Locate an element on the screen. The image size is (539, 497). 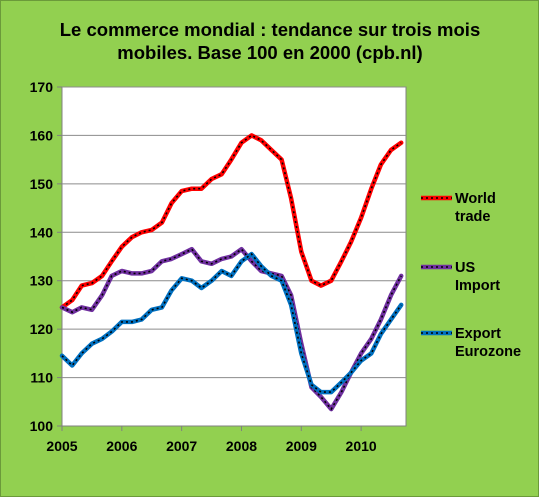
y-tick-label: 160 is located at coordinates (42, 135).